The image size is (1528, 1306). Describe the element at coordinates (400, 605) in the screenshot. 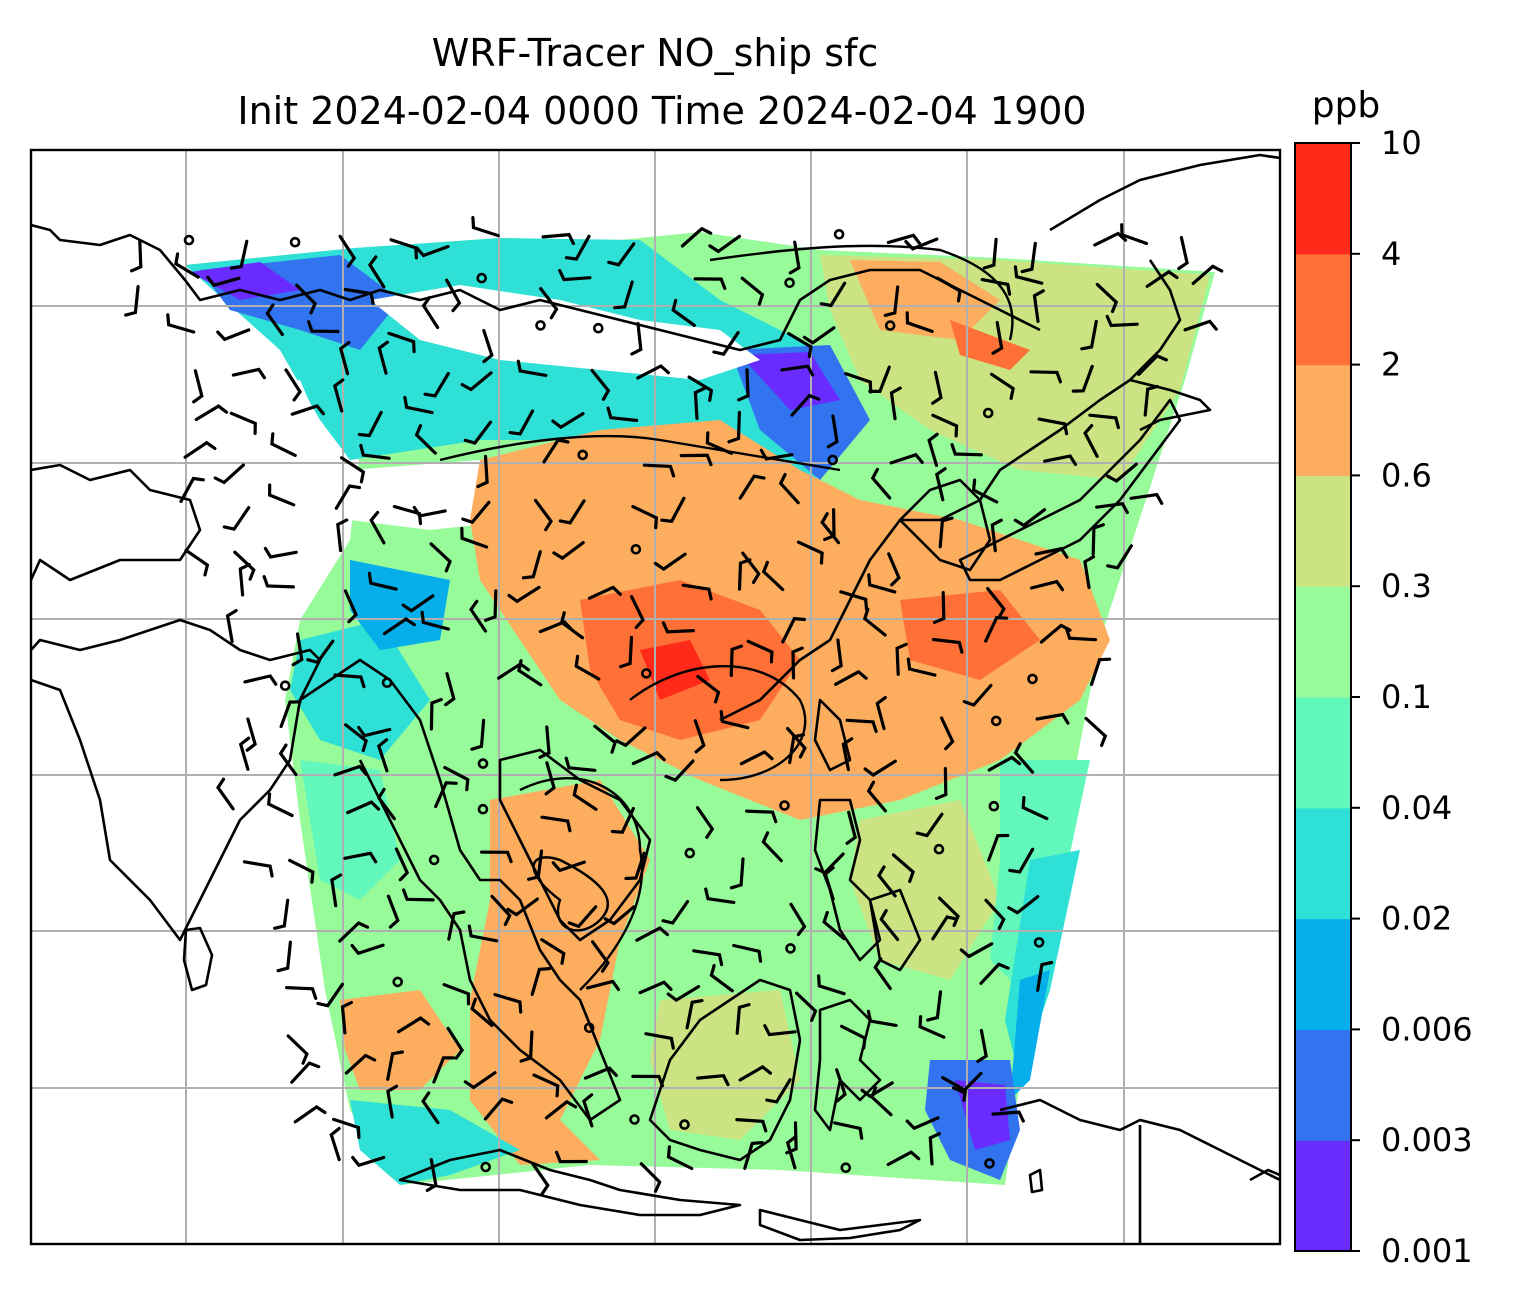

I see `field-west-blue` at that location.